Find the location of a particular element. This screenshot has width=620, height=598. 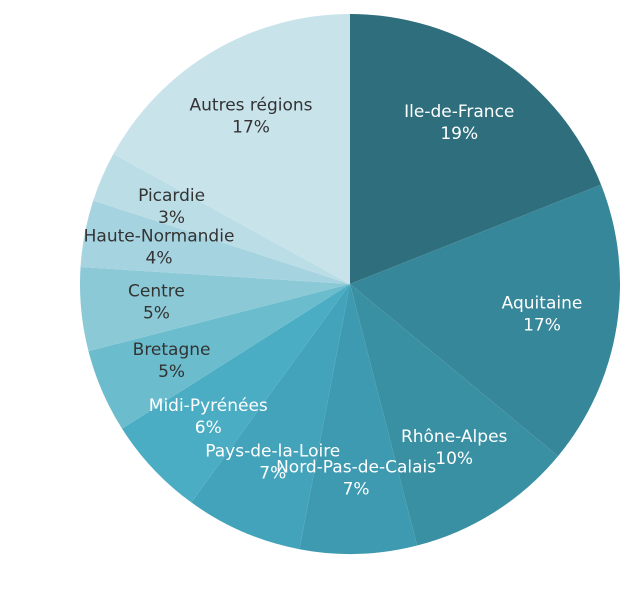

slice-value: 3% is located at coordinates (171, 218).